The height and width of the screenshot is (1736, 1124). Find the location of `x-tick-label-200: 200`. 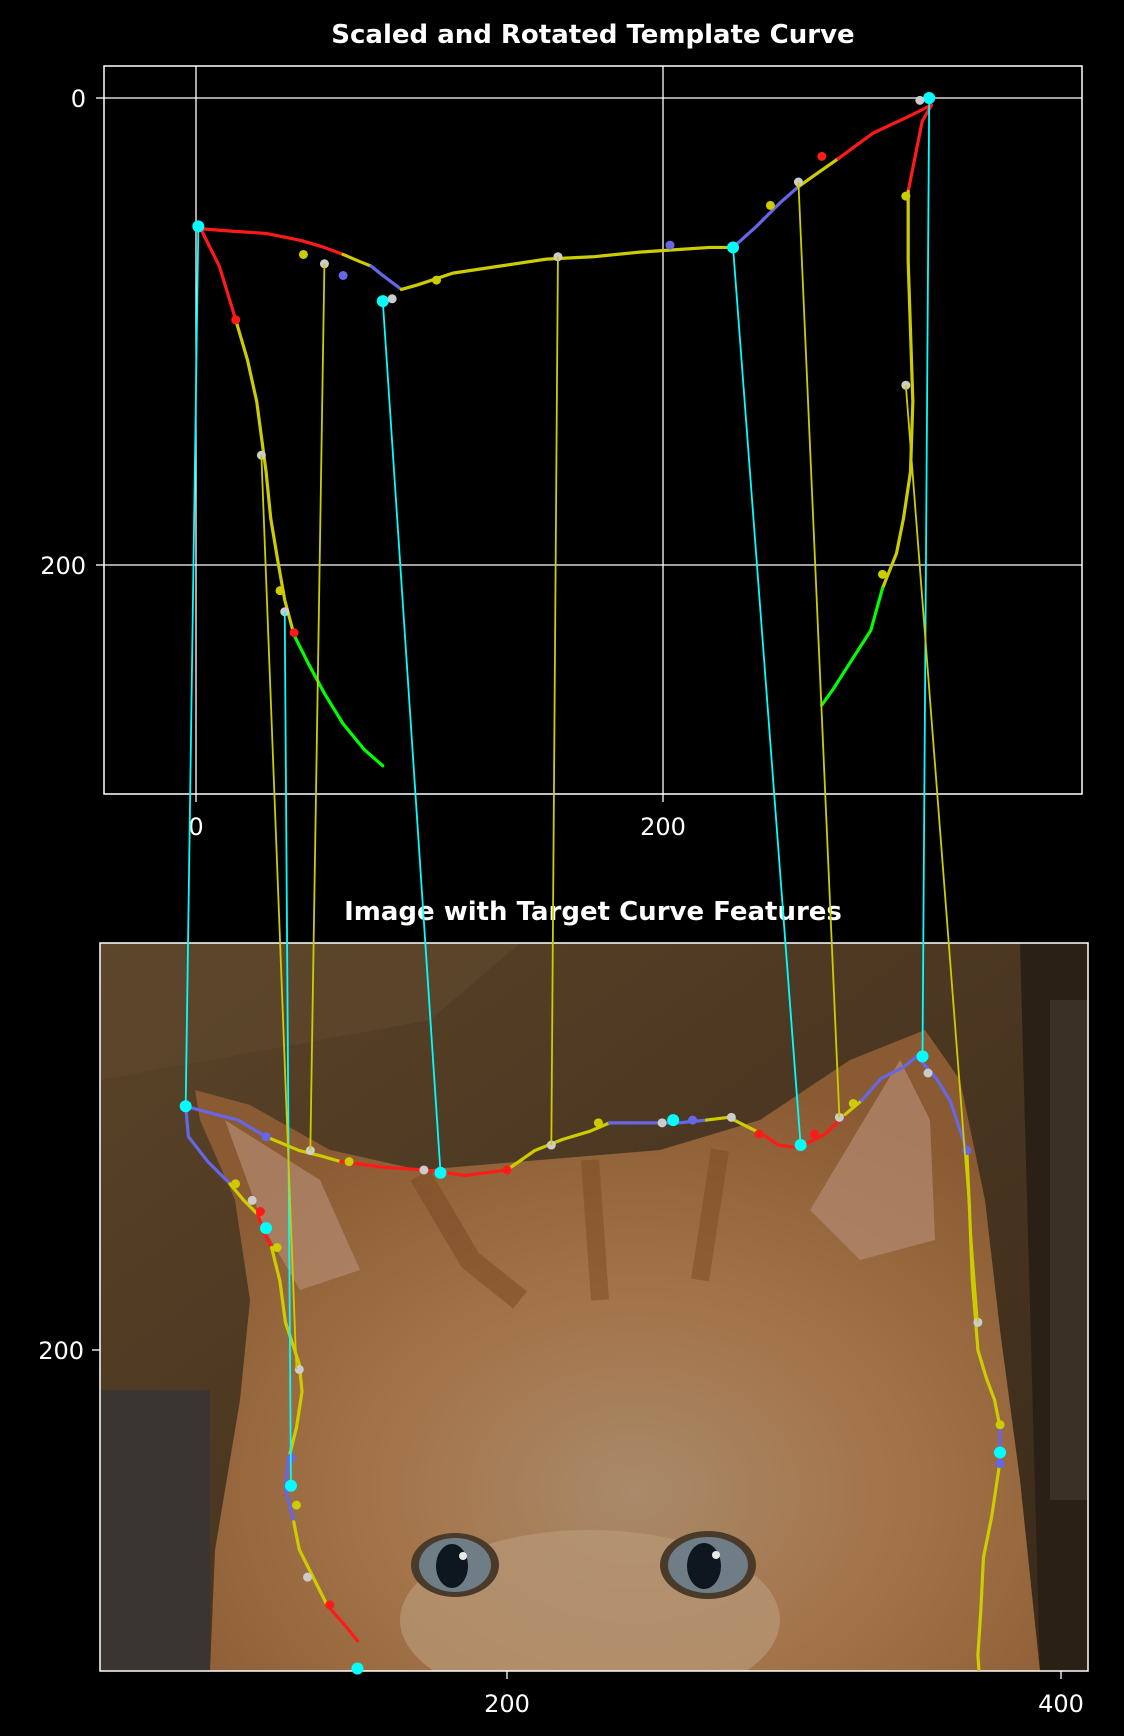

x-tick-label-200: 200 is located at coordinates (663, 827).